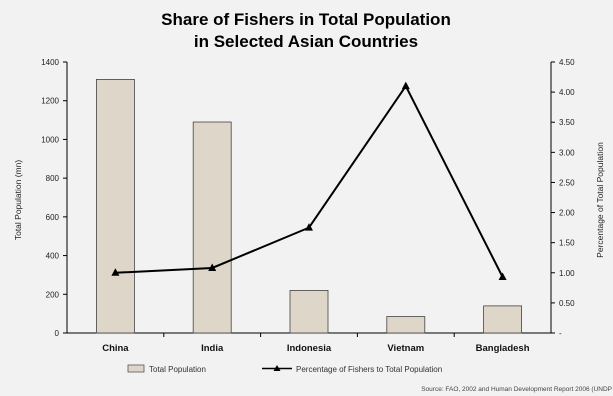  Describe the element at coordinates (309, 348) in the screenshot. I see `category-label: Indonesia` at that location.